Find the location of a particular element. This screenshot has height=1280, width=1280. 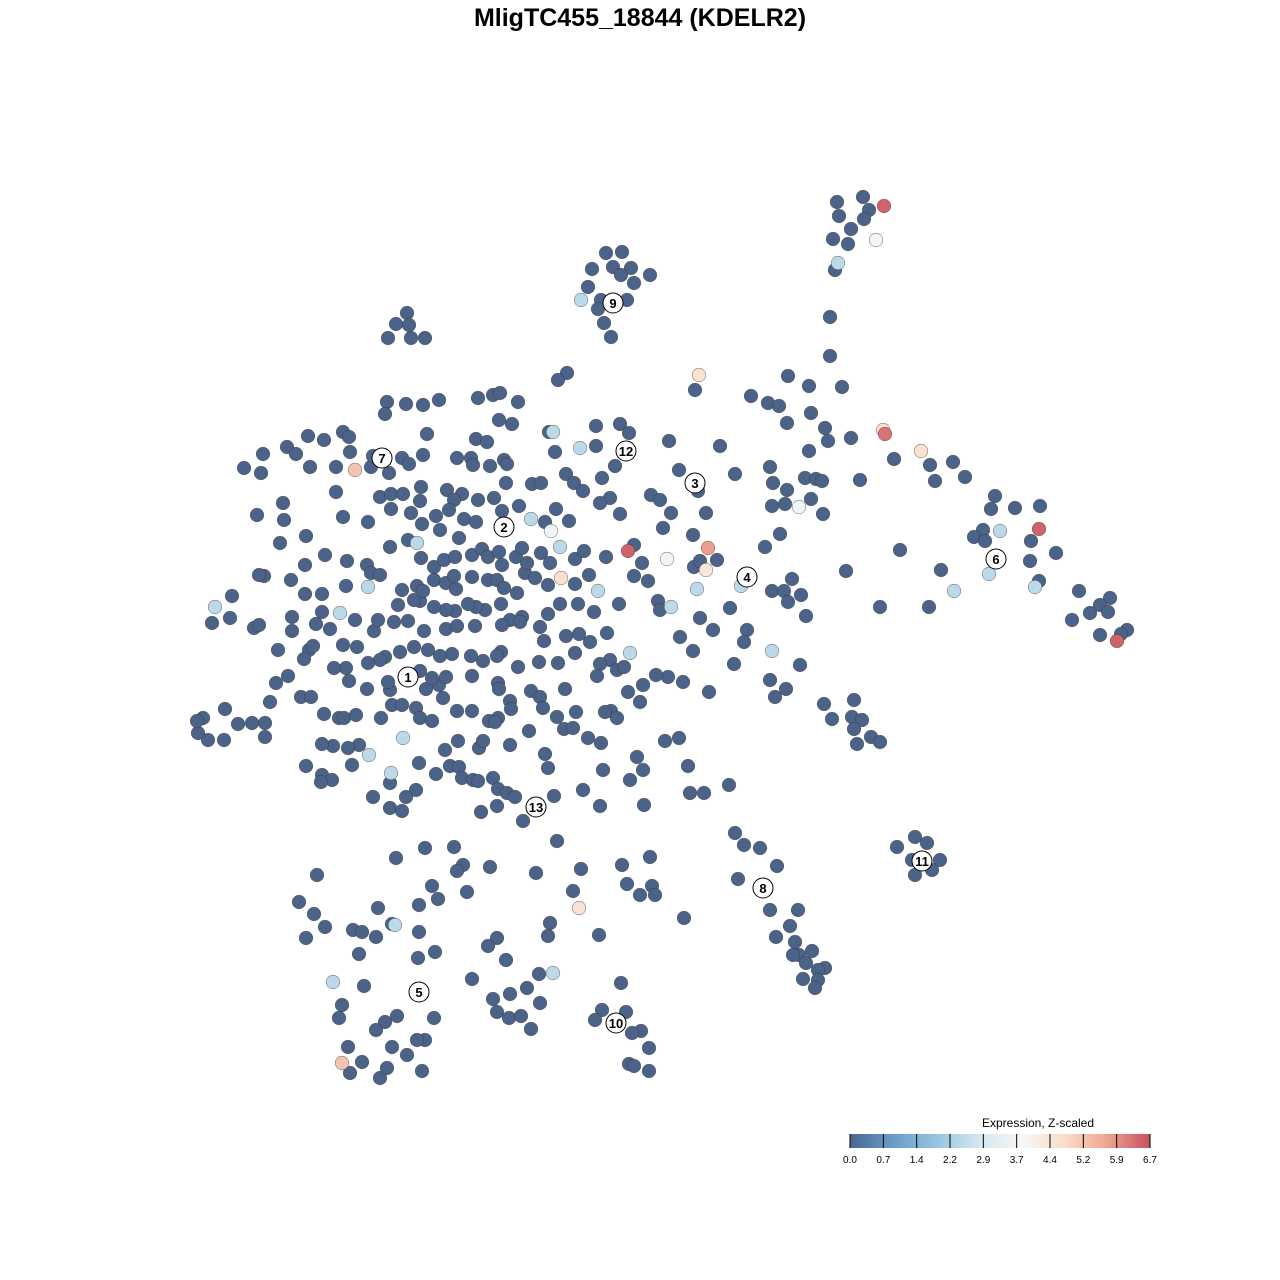

cluster-label-text: 2 is located at coordinates (503, 527).